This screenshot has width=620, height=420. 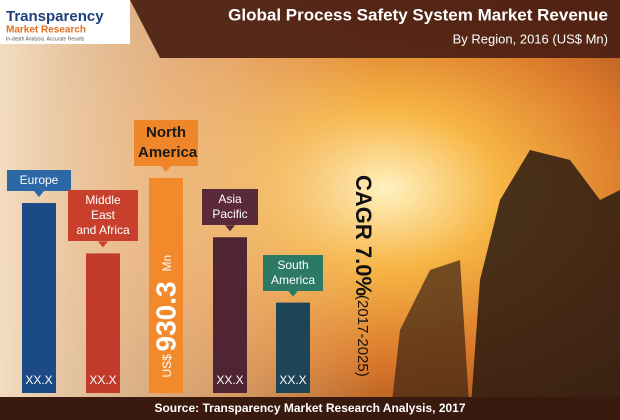 I want to click on logo-name: Transparency, so click(x=55, y=16).